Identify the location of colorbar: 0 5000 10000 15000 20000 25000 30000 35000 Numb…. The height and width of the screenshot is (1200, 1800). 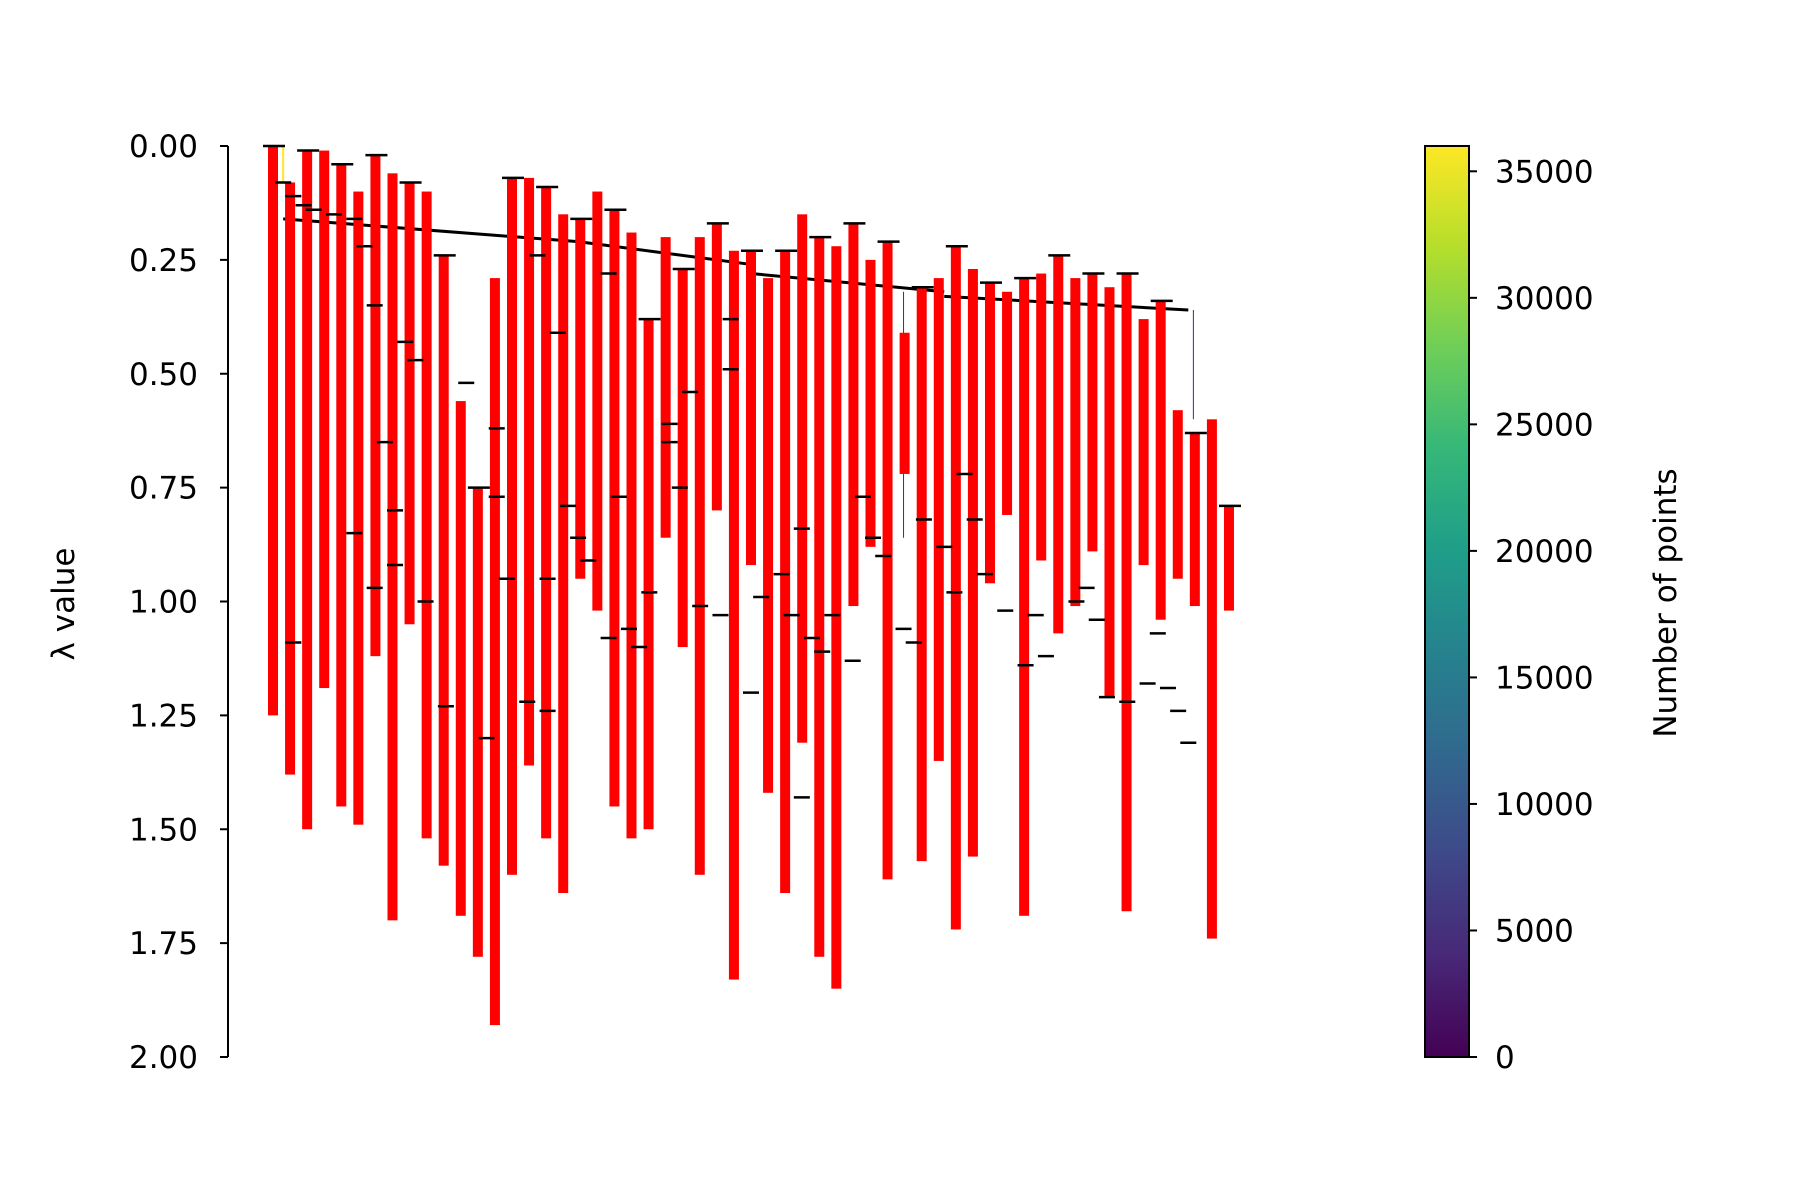
(1554, 610).